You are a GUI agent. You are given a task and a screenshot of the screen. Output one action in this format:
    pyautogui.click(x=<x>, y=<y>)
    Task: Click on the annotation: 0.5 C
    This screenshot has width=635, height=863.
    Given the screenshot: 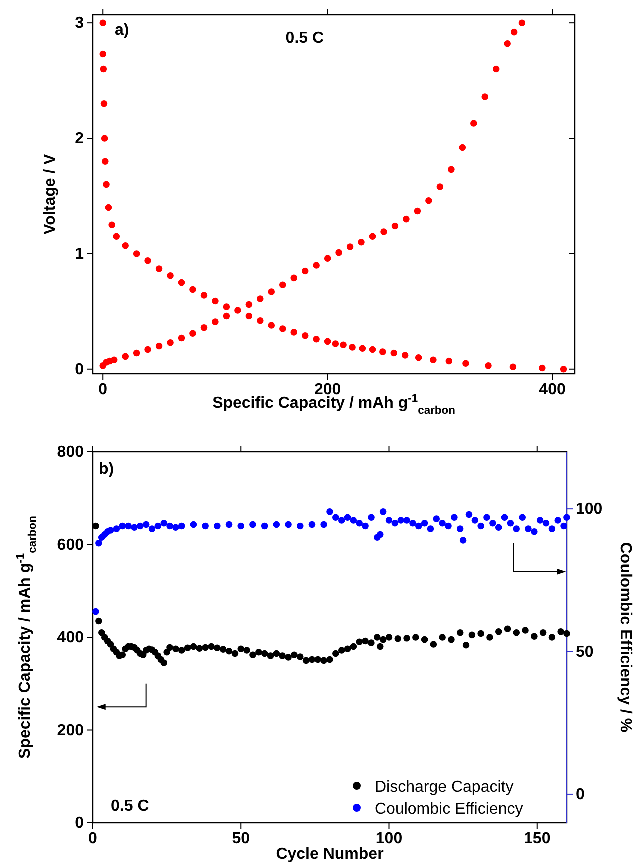 What is the action you would take?
    pyautogui.click(x=130, y=806)
    